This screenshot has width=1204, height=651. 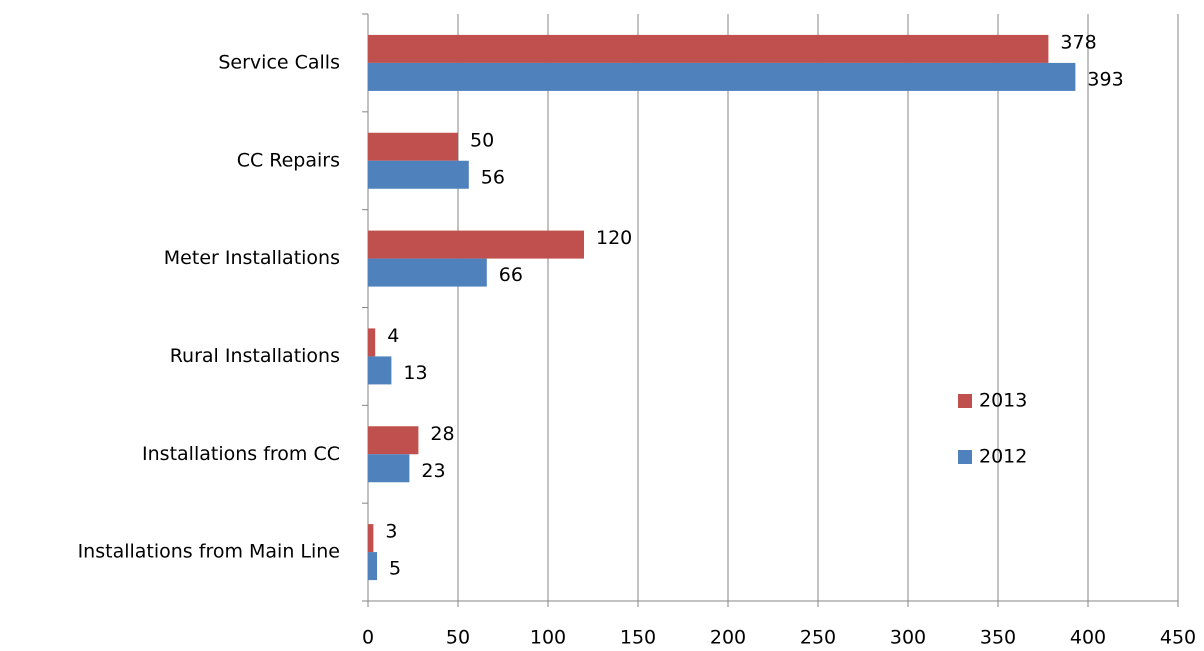 I want to click on x-tick-label: 350, so click(x=998, y=638).